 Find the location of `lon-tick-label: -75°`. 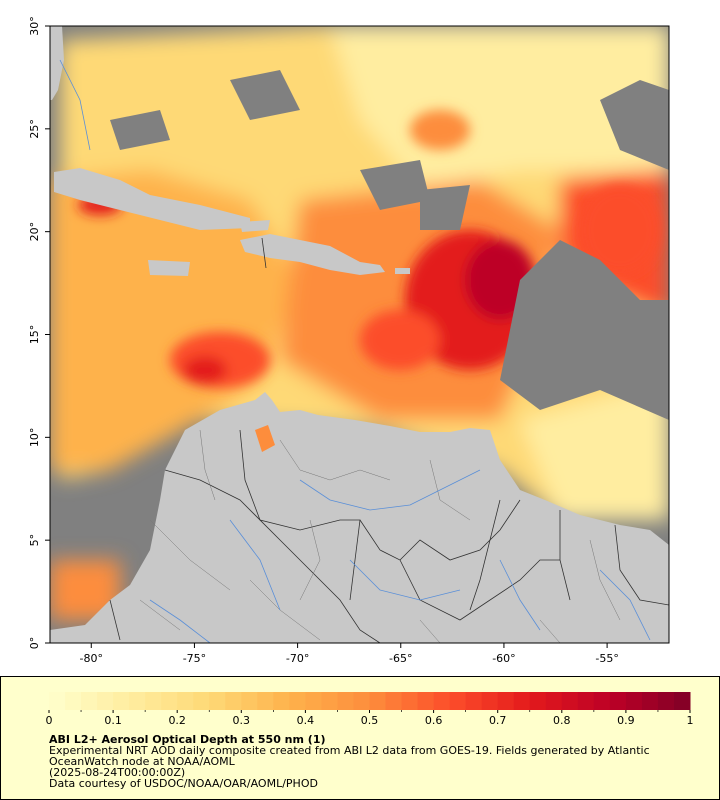

lon-tick-label: -75° is located at coordinates (194, 658).